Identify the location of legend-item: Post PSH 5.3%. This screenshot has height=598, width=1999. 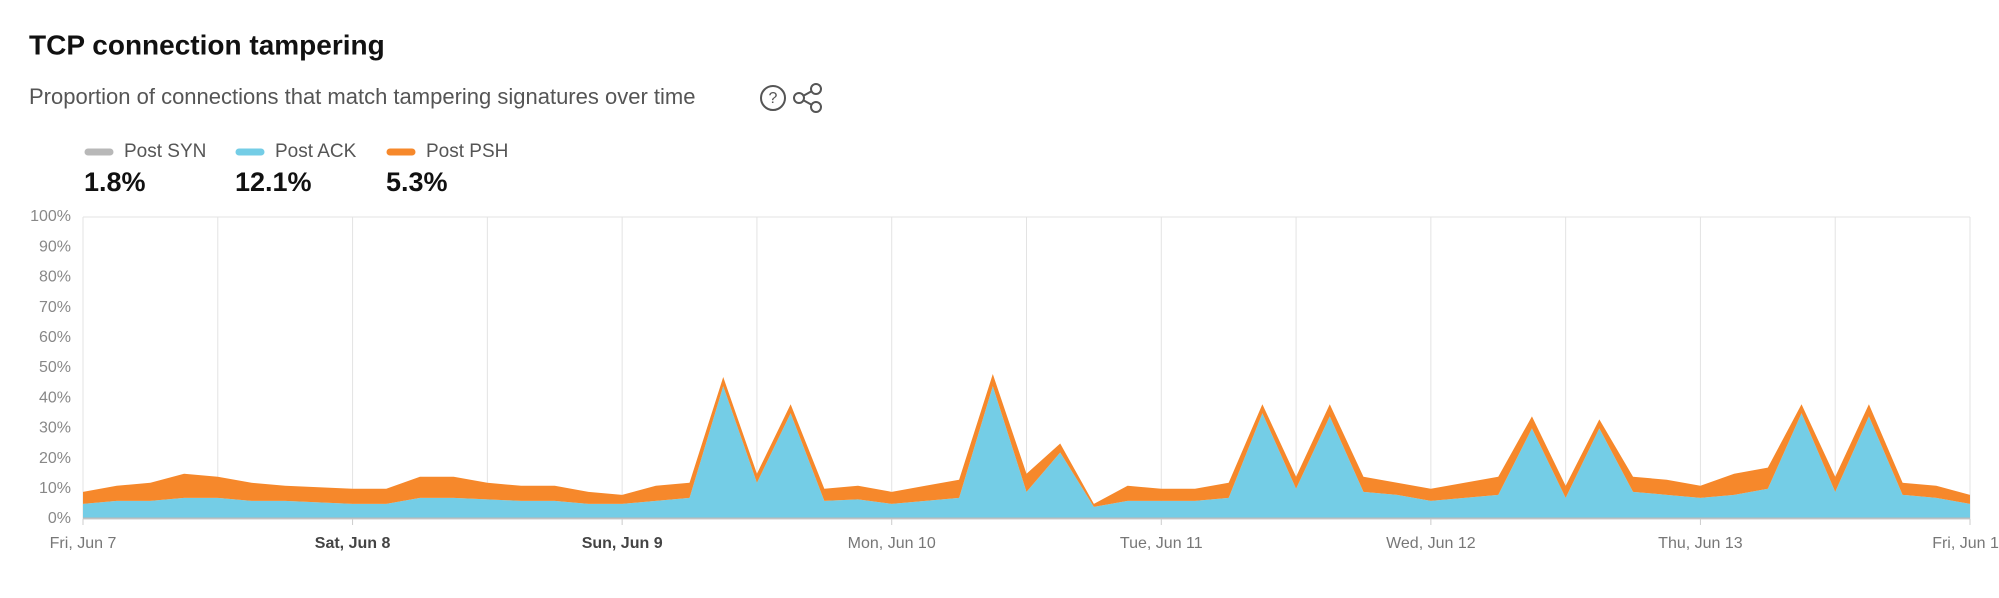
(447, 169).